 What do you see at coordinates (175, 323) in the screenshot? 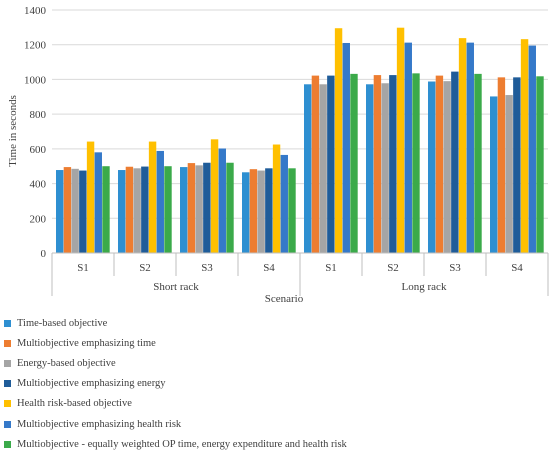
I see `legend-item: Time-based objective` at bounding box center [175, 323].